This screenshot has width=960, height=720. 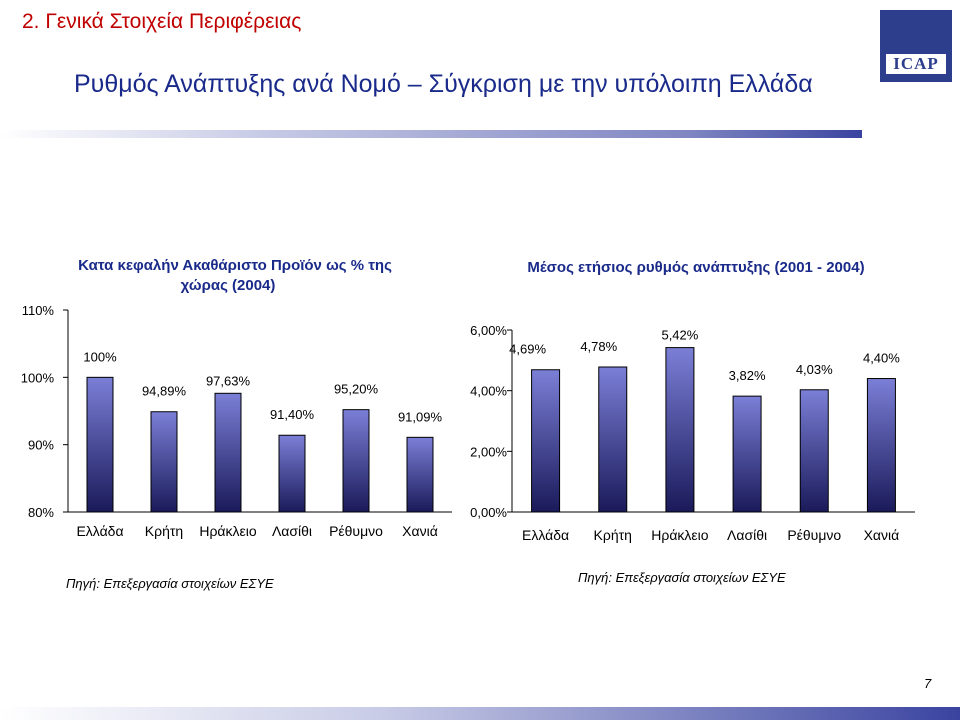 I want to click on chart2-y-tick-label: 2,00%, so click(x=488, y=451).